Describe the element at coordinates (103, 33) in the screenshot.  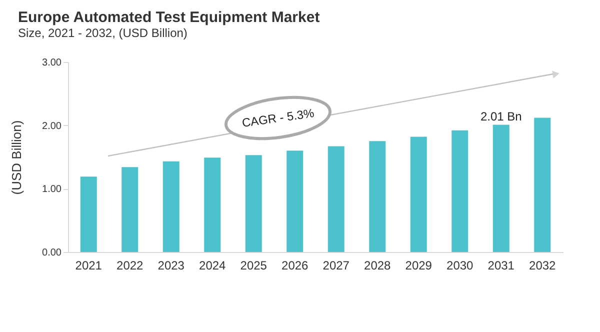
I see `chart-subtitle: Size, 2021 - 2032, (USD Billion)` at that location.